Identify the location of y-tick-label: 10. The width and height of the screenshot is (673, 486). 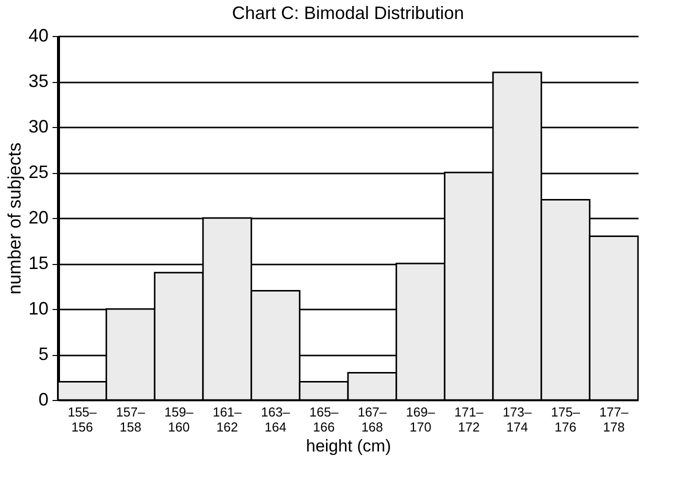
(38, 308).